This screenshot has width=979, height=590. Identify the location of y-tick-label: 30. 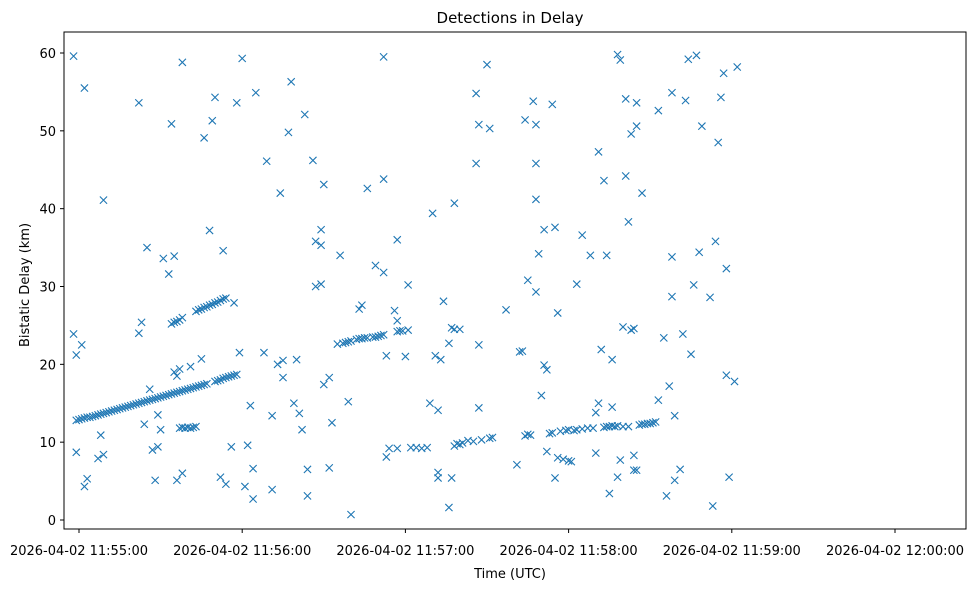
(47, 288).